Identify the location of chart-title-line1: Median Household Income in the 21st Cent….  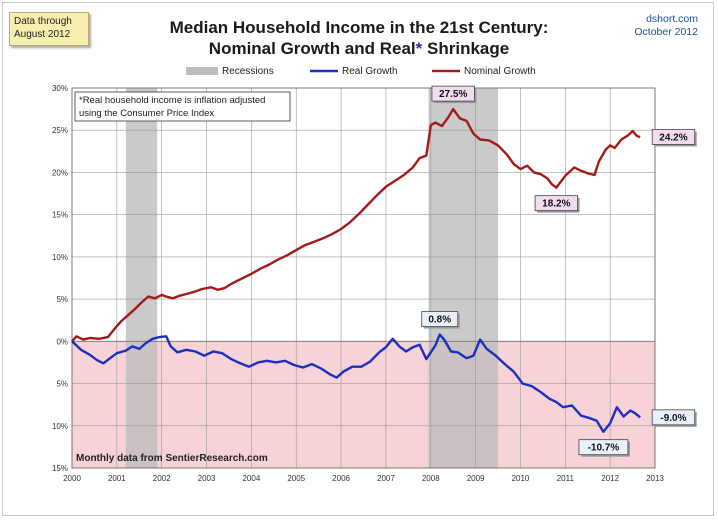
(359, 27).